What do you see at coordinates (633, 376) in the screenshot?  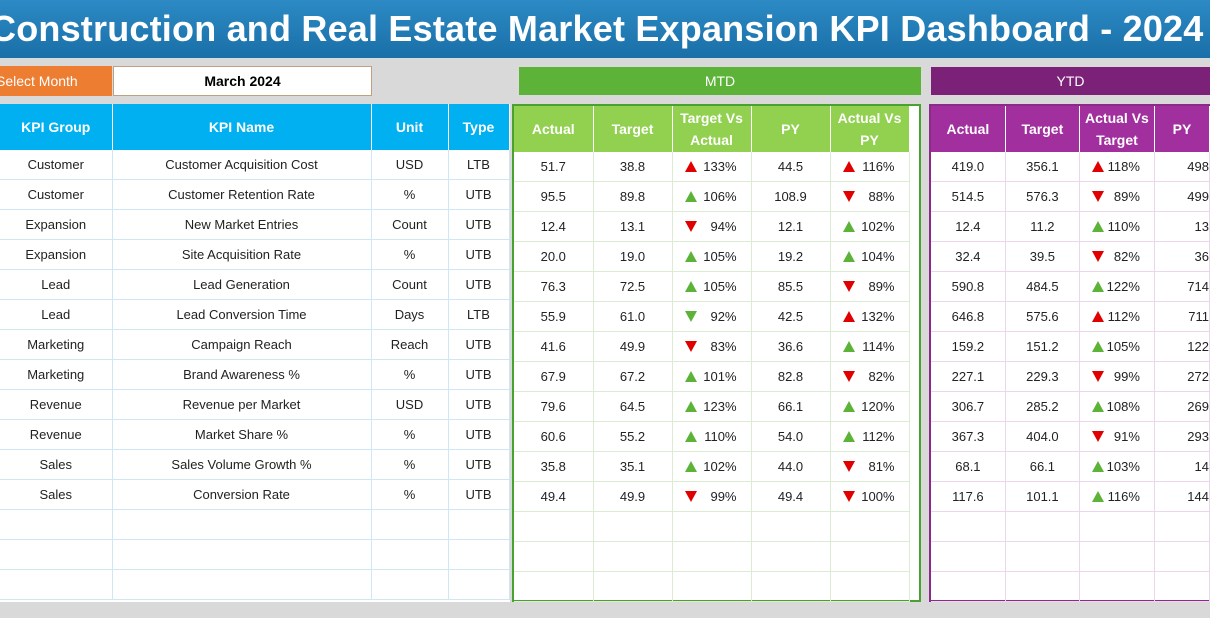 I see `mtd-target-cell: 67.2` at bounding box center [633, 376].